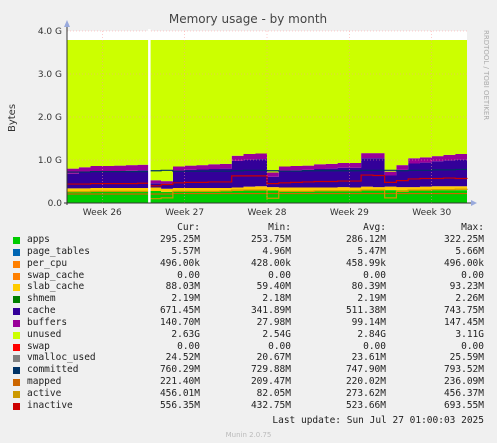  What do you see at coordinates (469, 251) in the screenshot?
I see `legend-max: 5.66M` at bounding box center [469, 251].